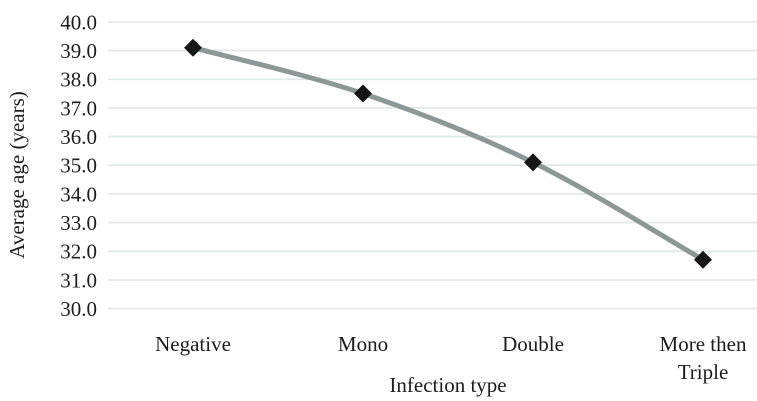 The height and width of the screenshot is (401, 757). I want to click on x-category-label: More then, so click(703, 344).